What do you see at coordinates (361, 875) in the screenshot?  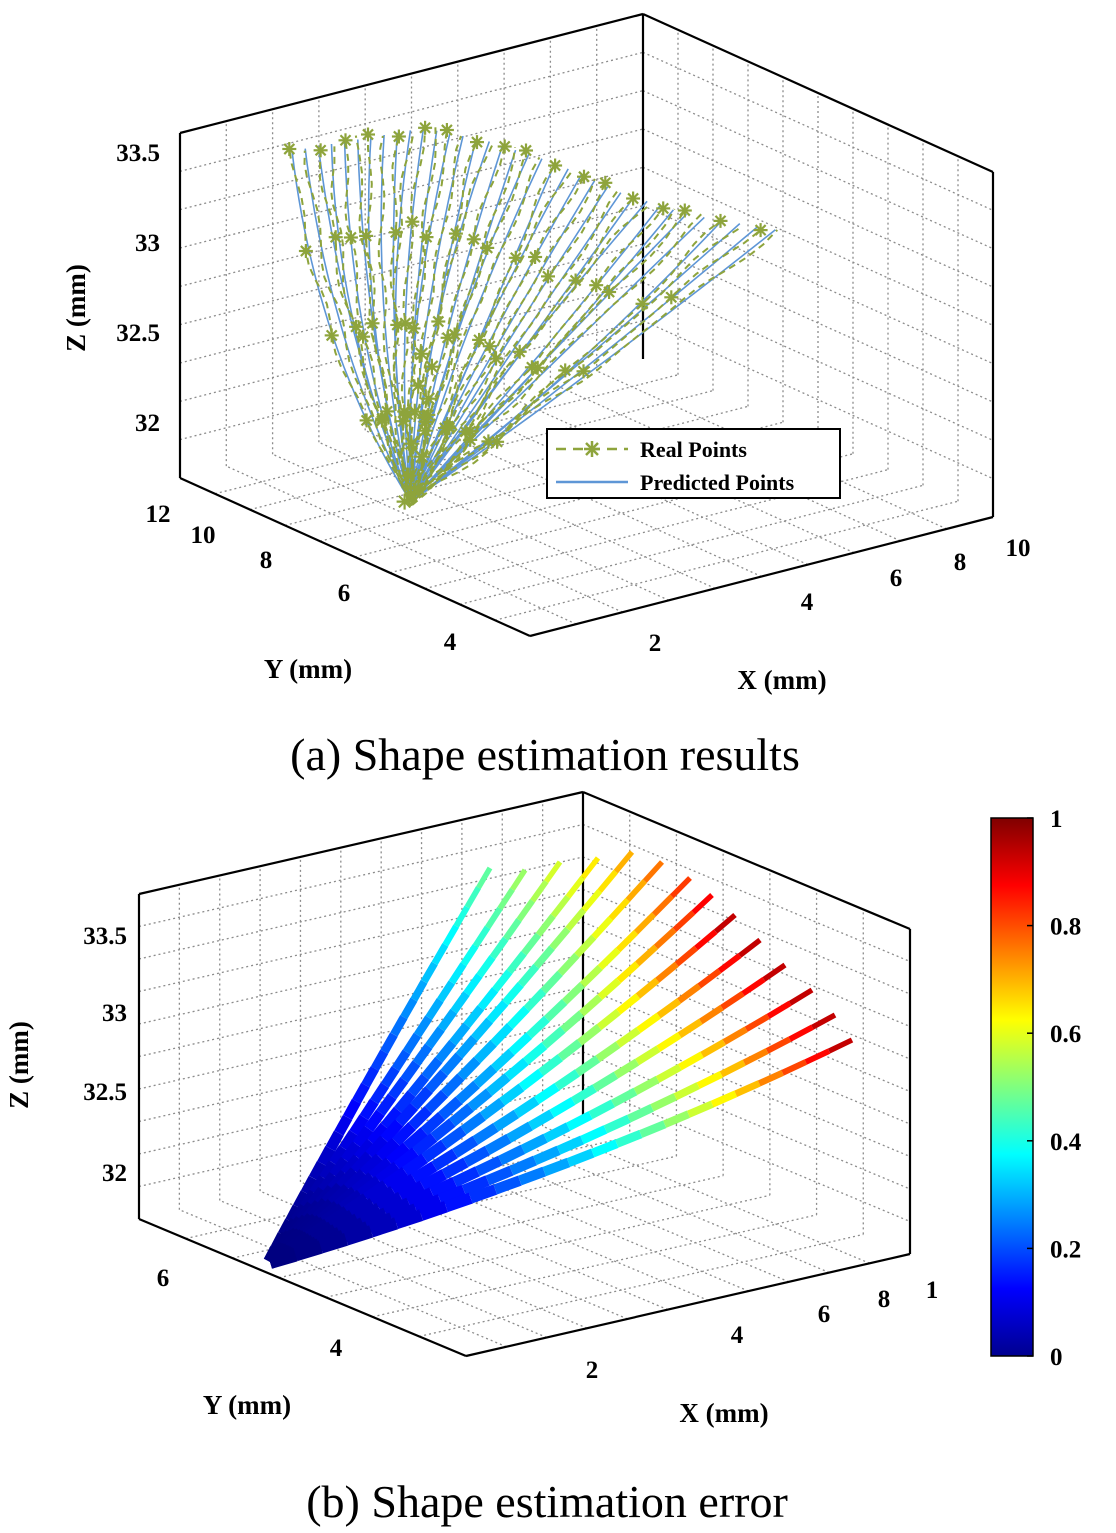 I see `b-grid-z-left` at bounding box center [361, 875].